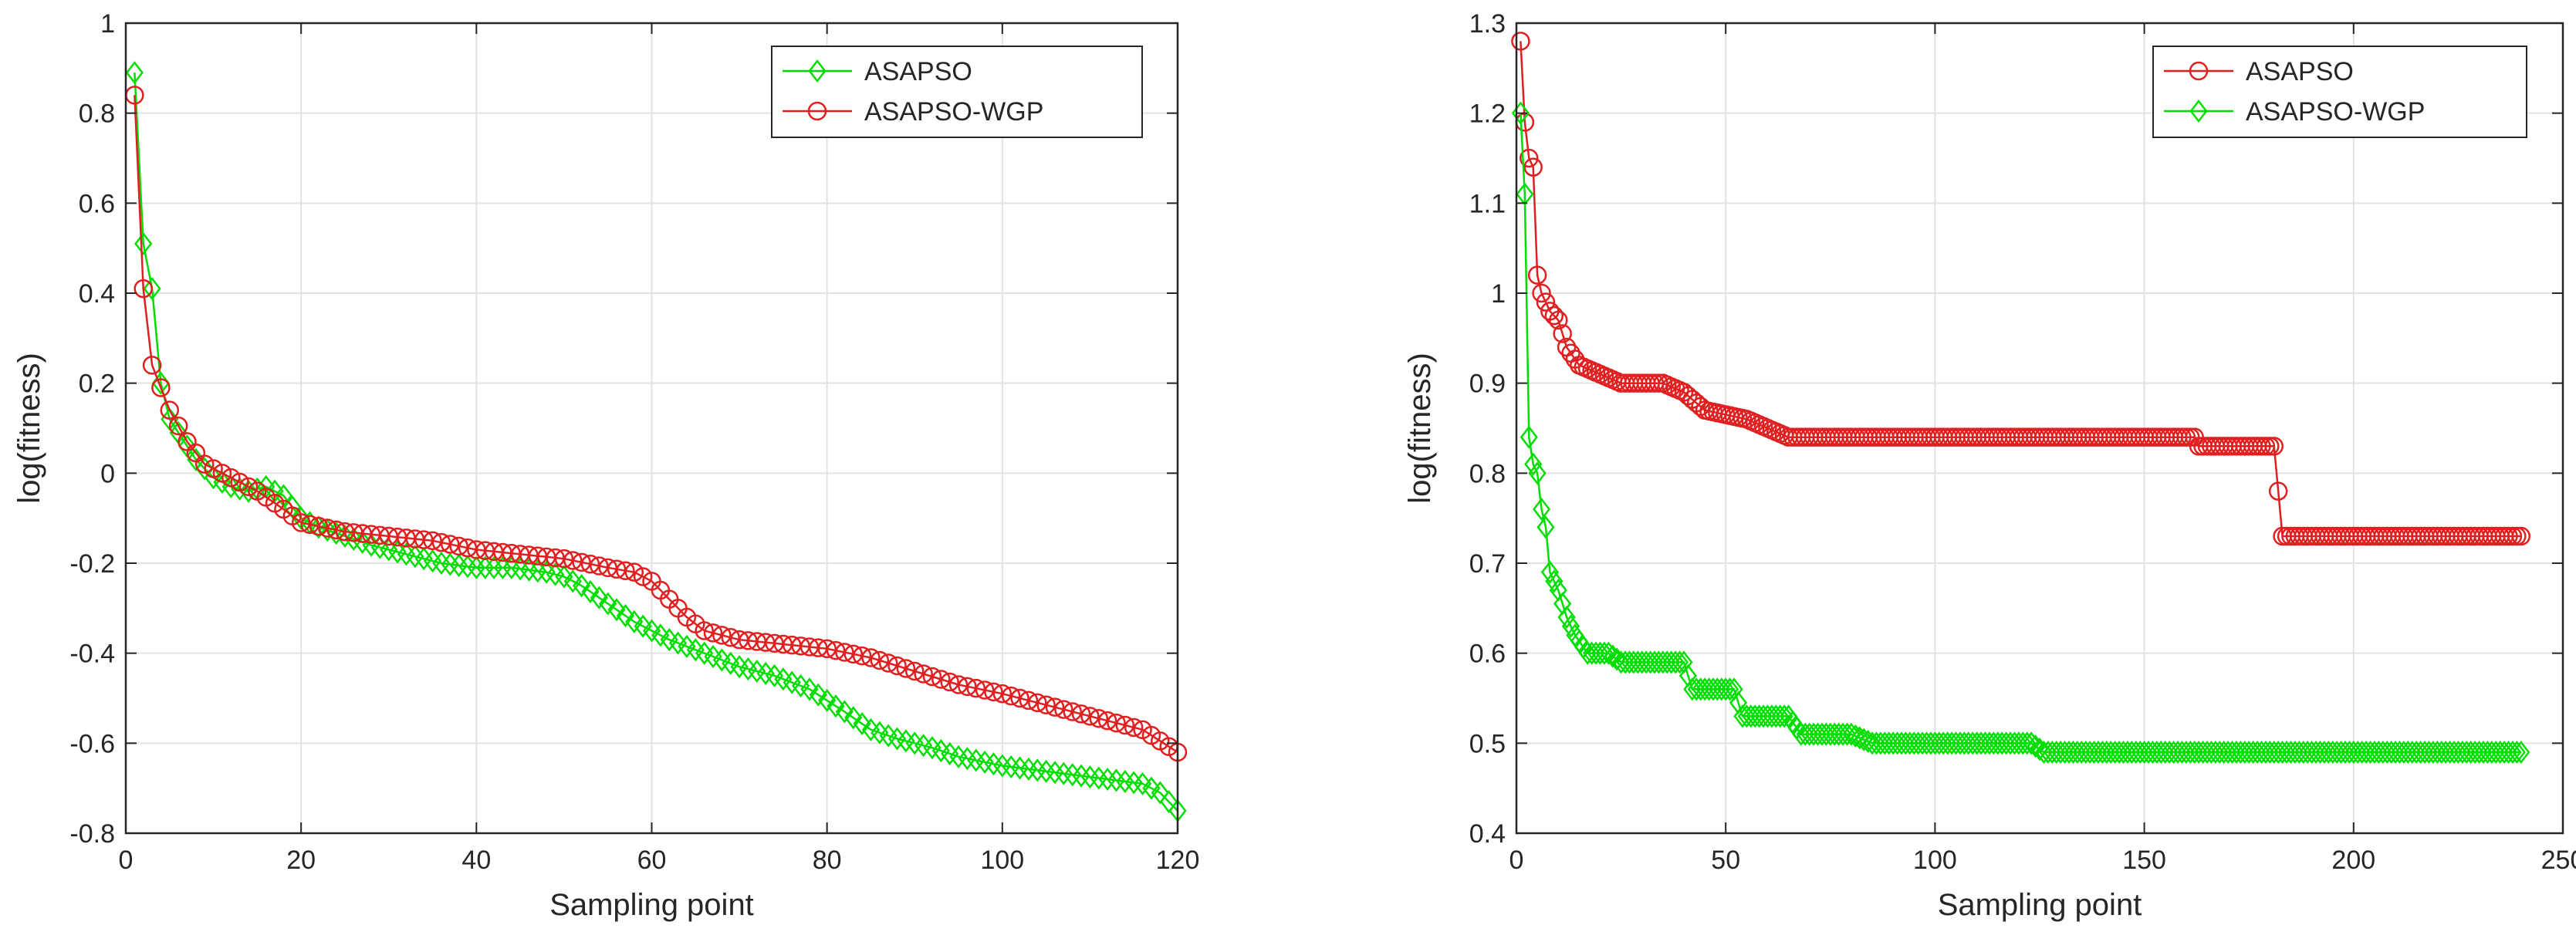  Describe the element at coordinates (92, 744) in the screenshot. I see `y-tick-label: -0.6` at that location.